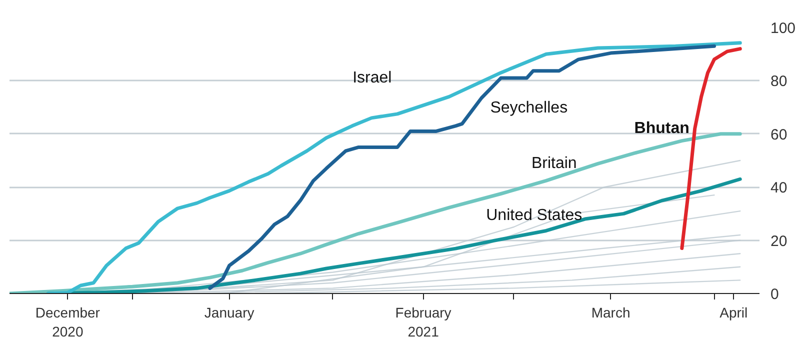 This screenshot has width=800, height=353. What do you see at coordinates (372, 77) in the screenshot?
I see `series-label: Israel` at bounding box center [372, 77].